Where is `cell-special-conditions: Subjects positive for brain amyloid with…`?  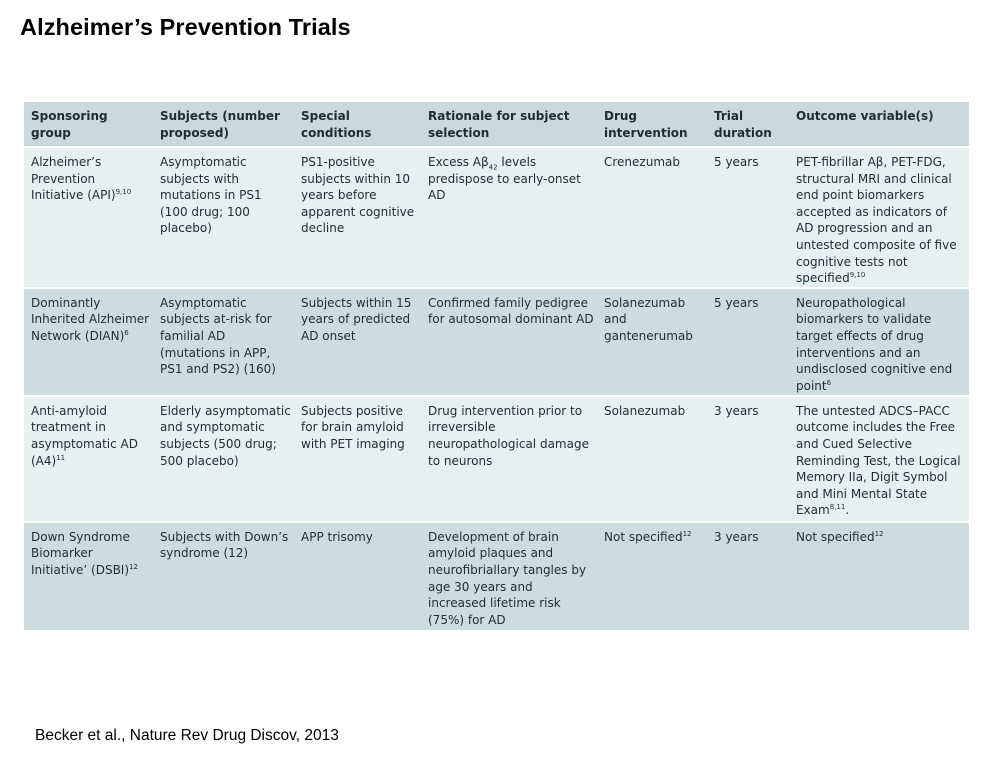
cell-special-conditions: Subjects positive for brain amyloid with… is located at coordinates (357, 458).